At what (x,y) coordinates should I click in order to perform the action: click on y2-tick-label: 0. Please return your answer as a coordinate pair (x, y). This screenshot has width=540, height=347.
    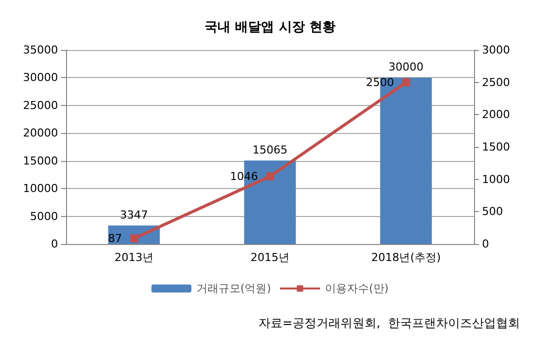
    Looking at the image, I should click on (485, 244).